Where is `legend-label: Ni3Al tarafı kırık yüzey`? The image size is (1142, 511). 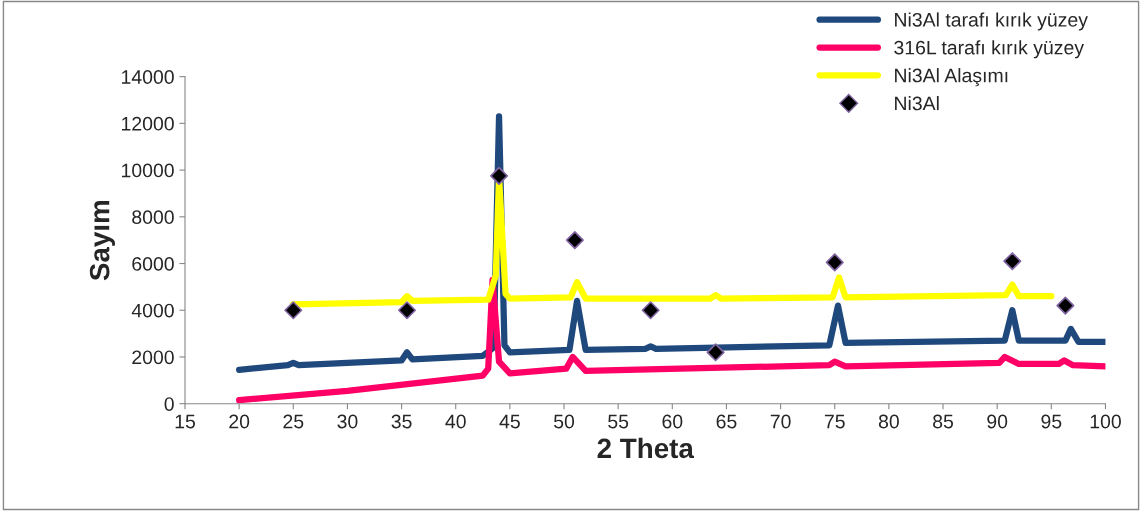 legend-label: Ni3Al tarafı kırık yüzey is located at coordinates (991, 21).